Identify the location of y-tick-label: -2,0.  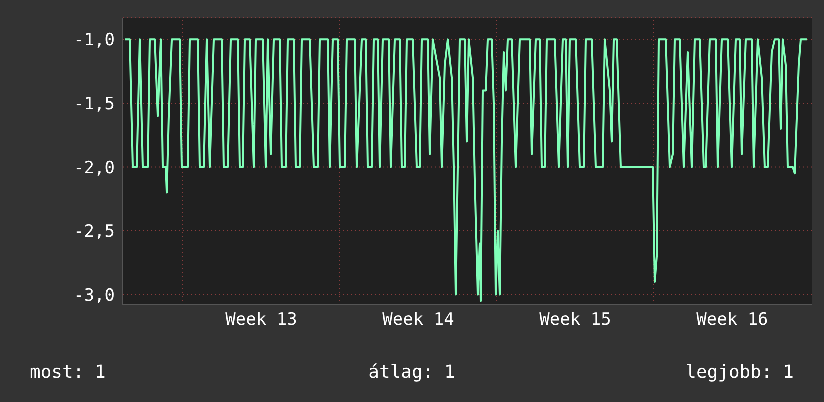
(94, 168).